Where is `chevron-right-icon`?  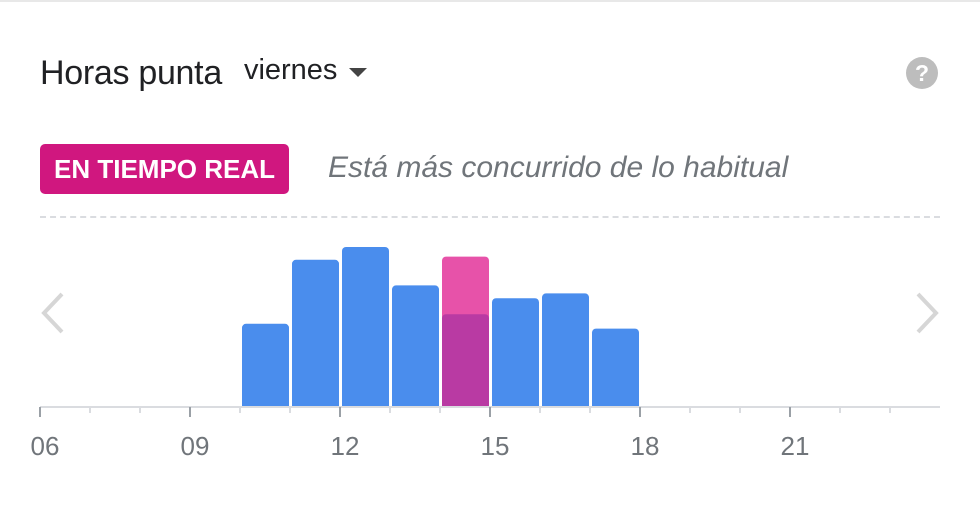 chevron-right-icon is located at coordinates (927, 313).